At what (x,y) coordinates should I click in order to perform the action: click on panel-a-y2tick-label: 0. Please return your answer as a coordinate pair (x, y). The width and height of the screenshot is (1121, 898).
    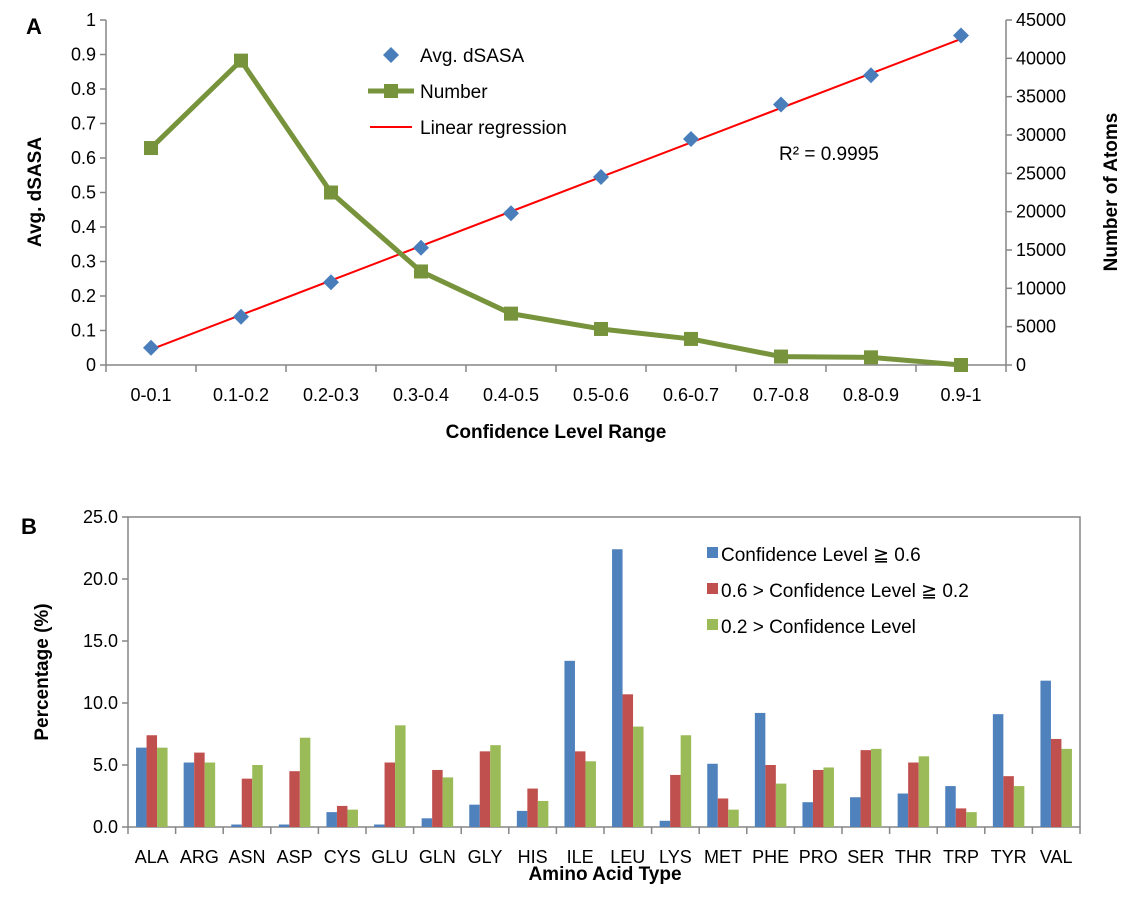
    Looking at the image, I should click on (1021, 365).